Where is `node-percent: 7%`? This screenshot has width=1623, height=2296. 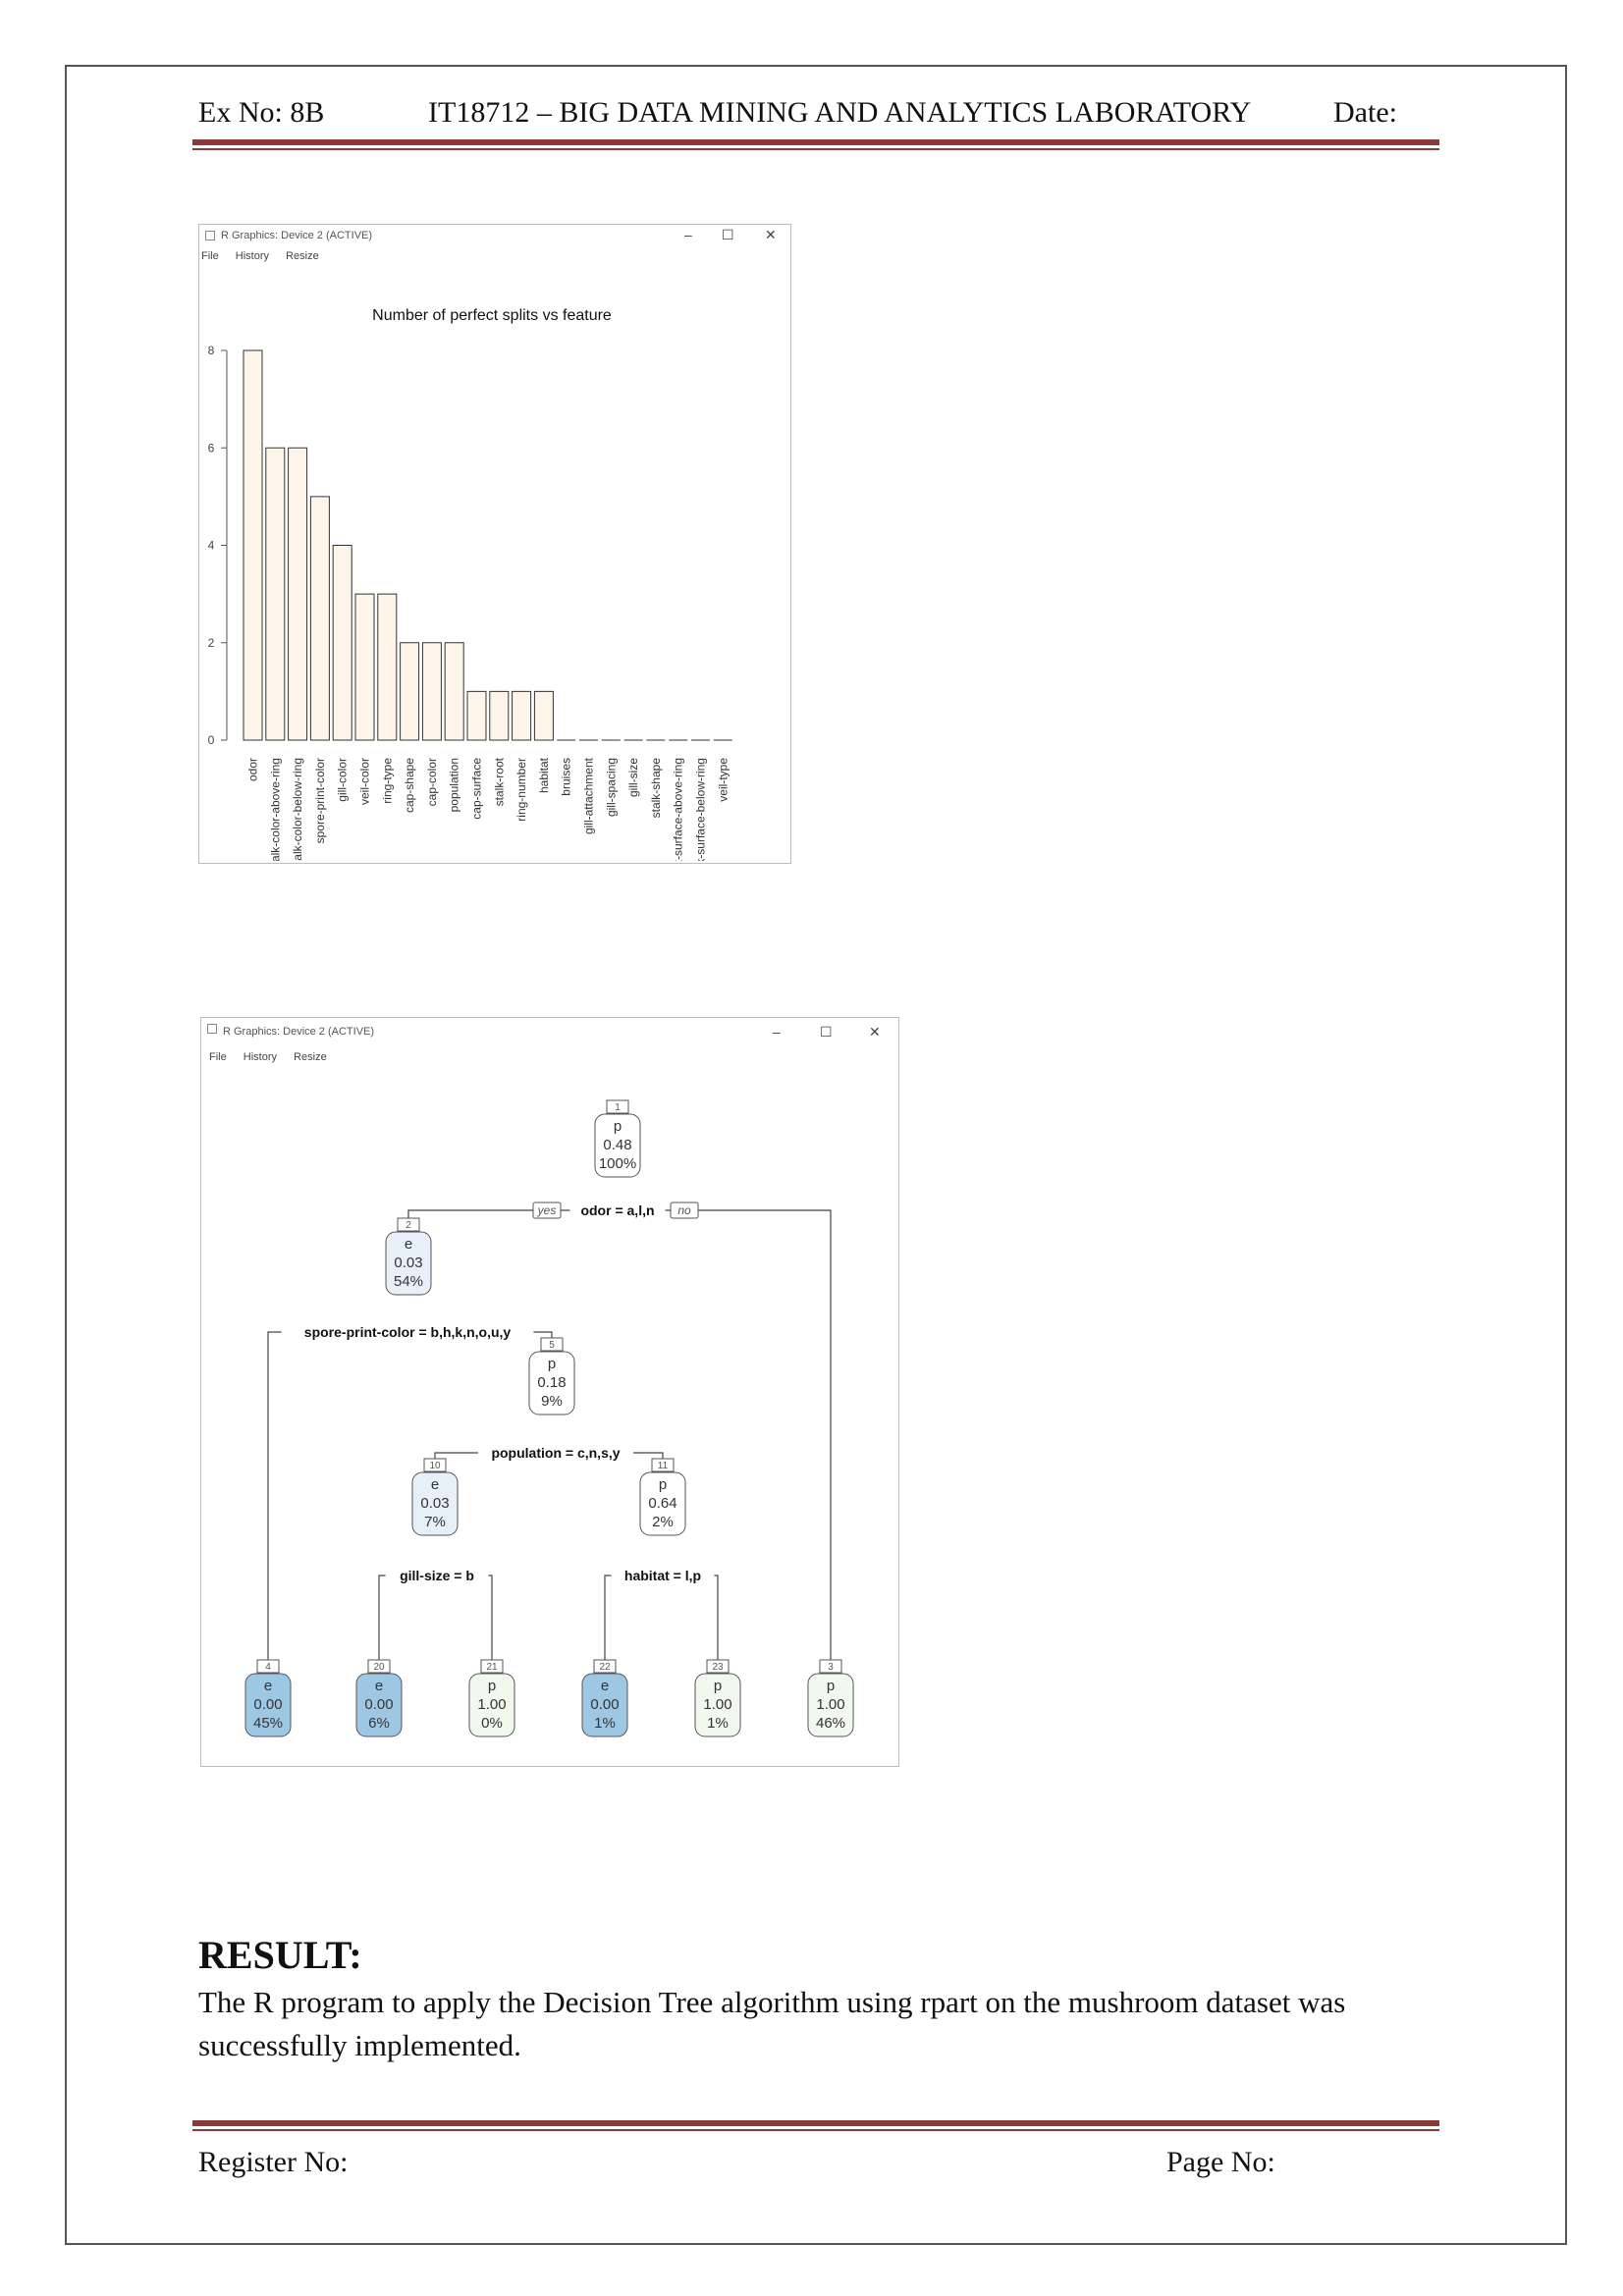 node-percent: 7% is located at coordinates (435, 1522).